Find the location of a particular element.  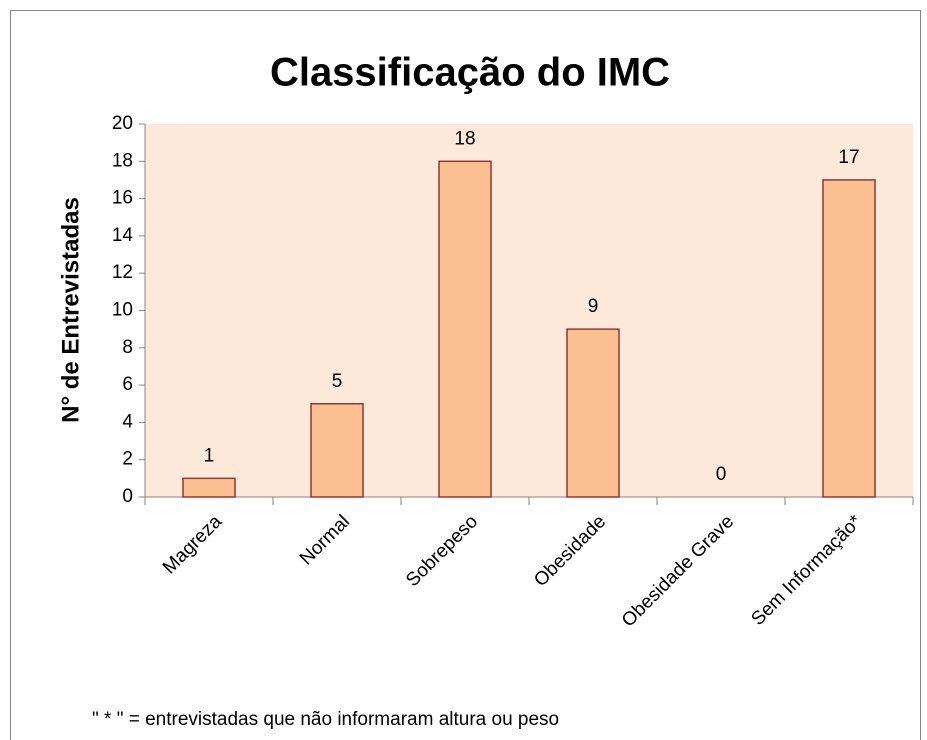

y-tick-label: 0 is located at coordinates (127, 496).